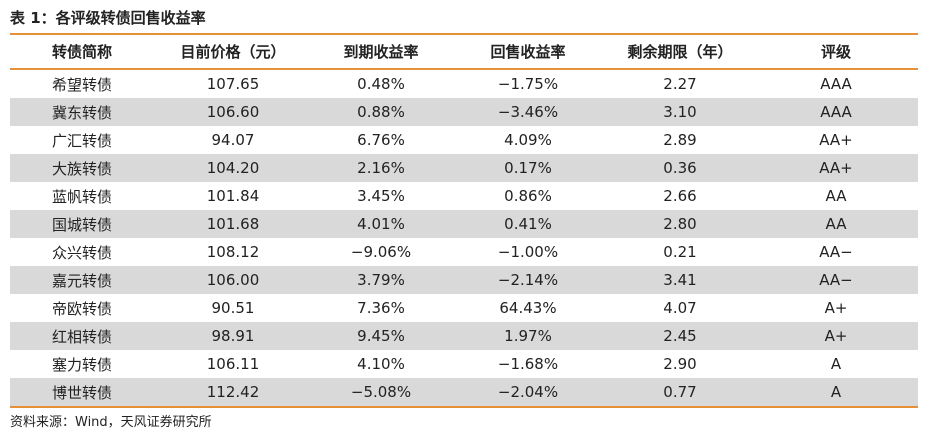 The image size is (930, 442). What do you see at coordinates (464, 196) in the screenshot?
I see `table-row: 蓝帆转债 101.84 3.45% 0.86% 2.66 AA` at bounding box center [464, 196].